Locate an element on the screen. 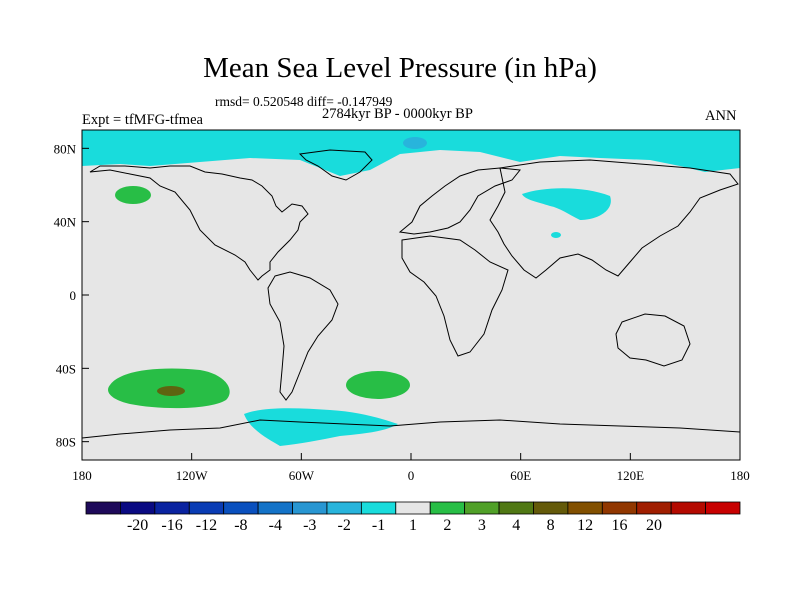 This screenshot has height=600, width=800. coast-europe is located at coordinates (459, 201).